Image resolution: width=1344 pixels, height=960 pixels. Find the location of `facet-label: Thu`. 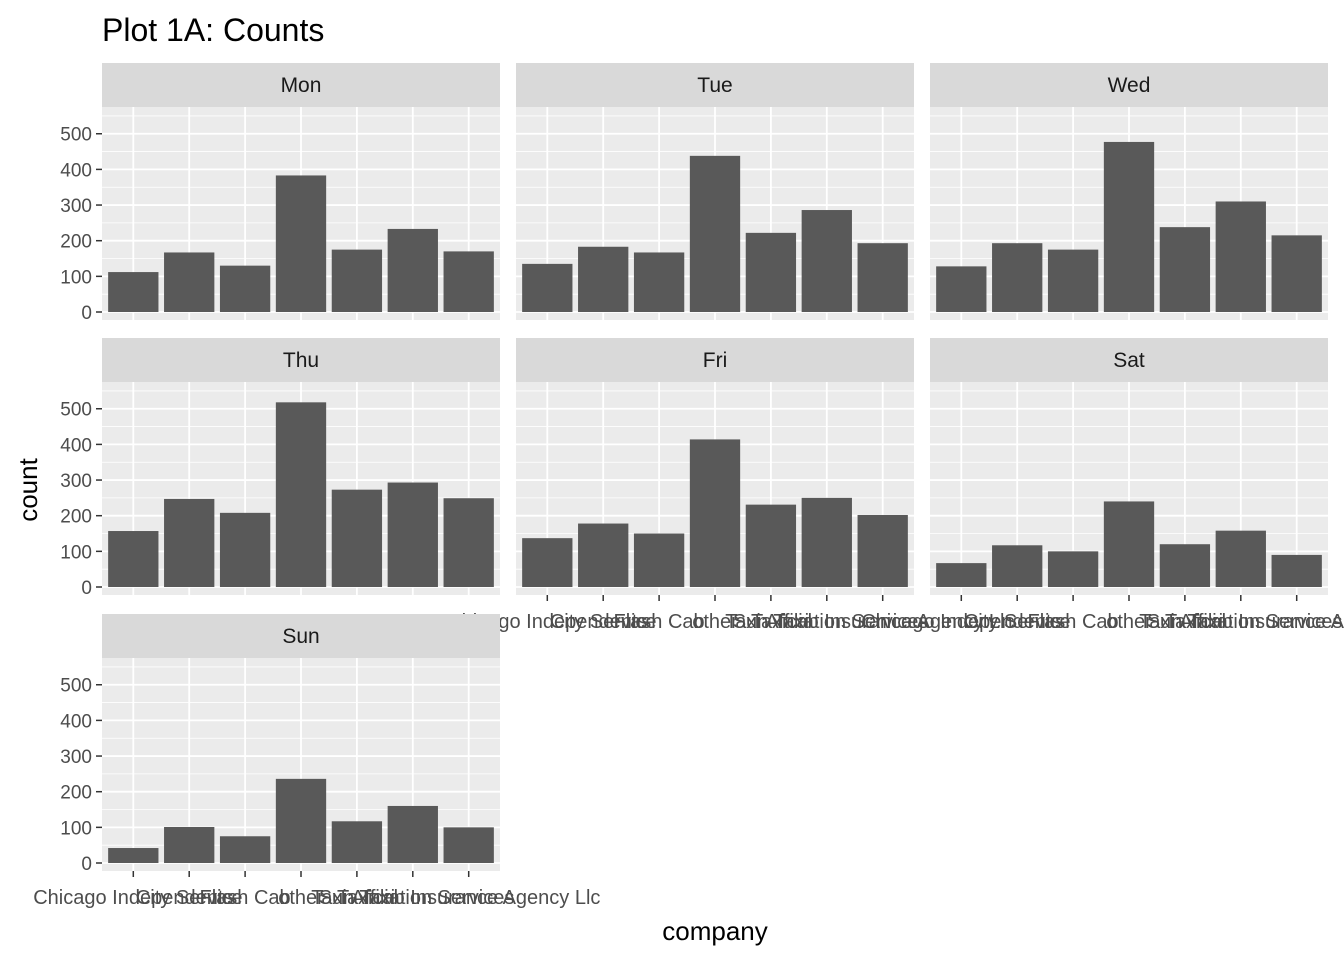

facet-label: Thu is located at coordinates (301, 360).